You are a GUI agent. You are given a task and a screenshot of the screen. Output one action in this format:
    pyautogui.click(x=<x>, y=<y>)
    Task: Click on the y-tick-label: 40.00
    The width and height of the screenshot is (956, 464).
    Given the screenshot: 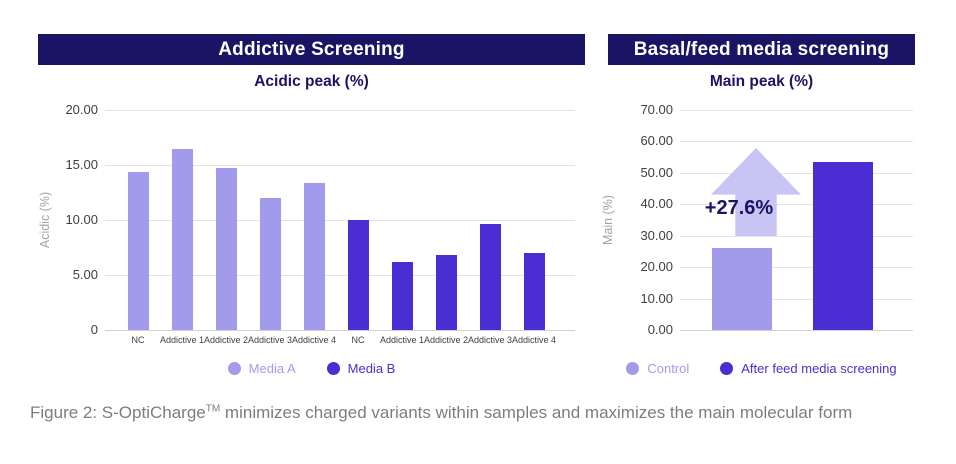 What is the action you would take?
    pyautogui.click(x=656, y=204)
    